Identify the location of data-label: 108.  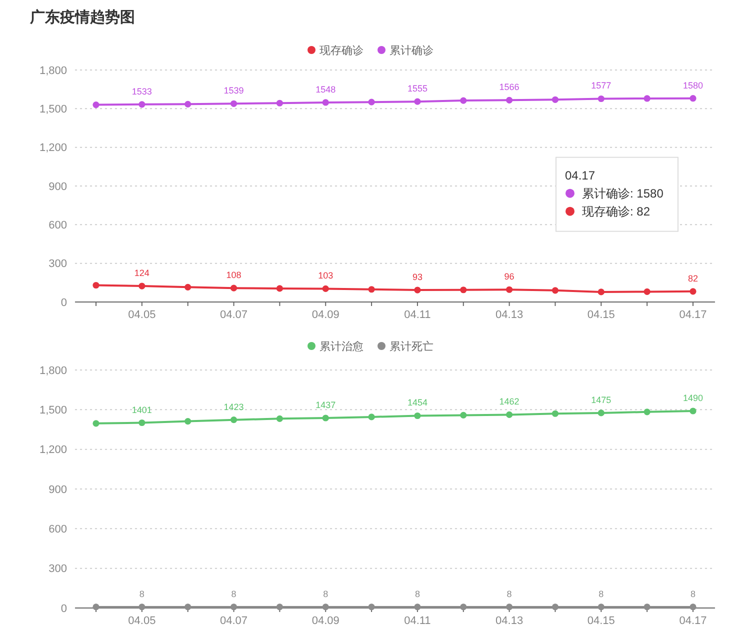
(234, 275).